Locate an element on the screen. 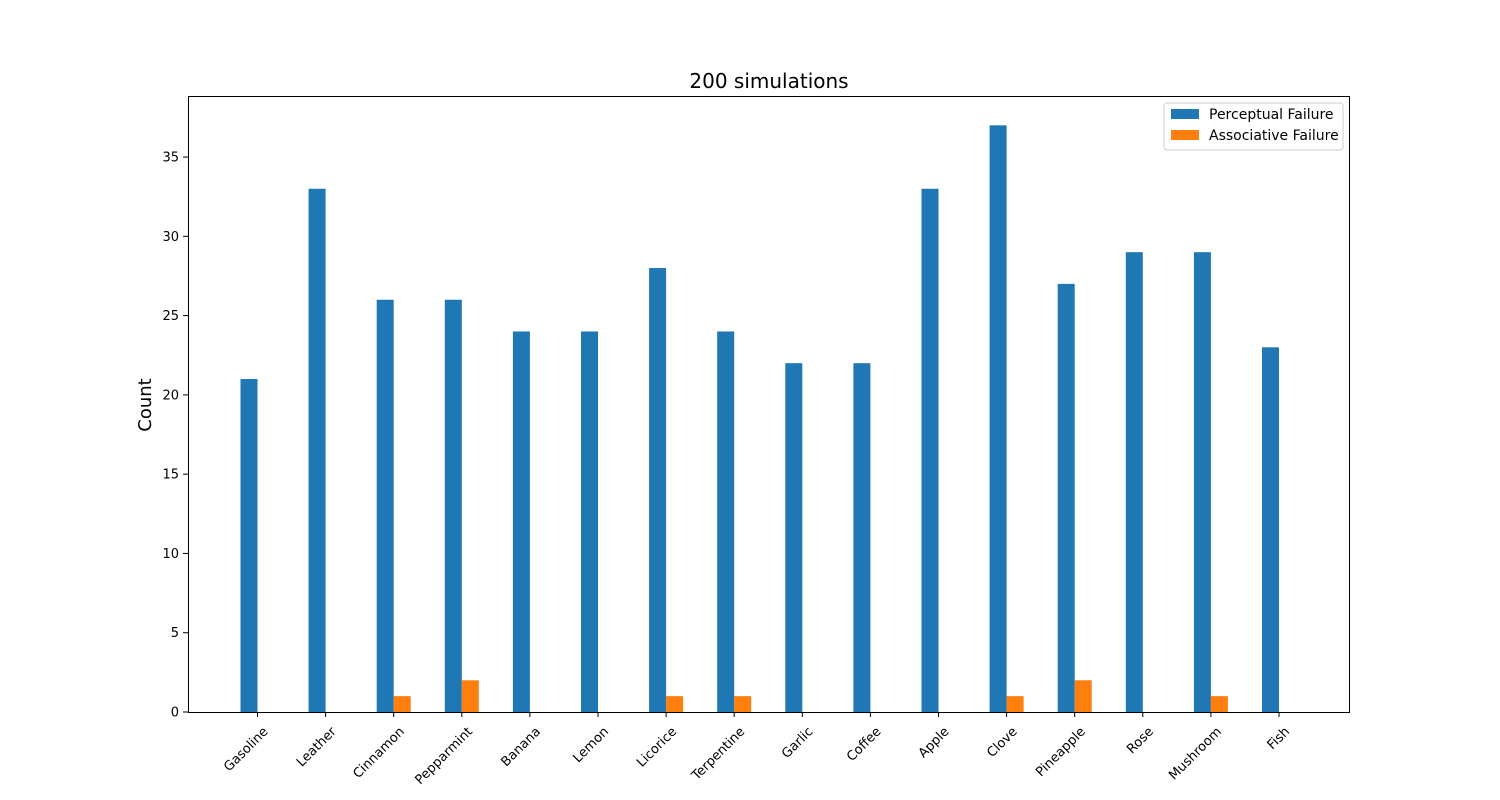 The width and height of the screenshot is (1500, 800). bar-perceptual-failure-rose is located at coordinates (1134, 482).